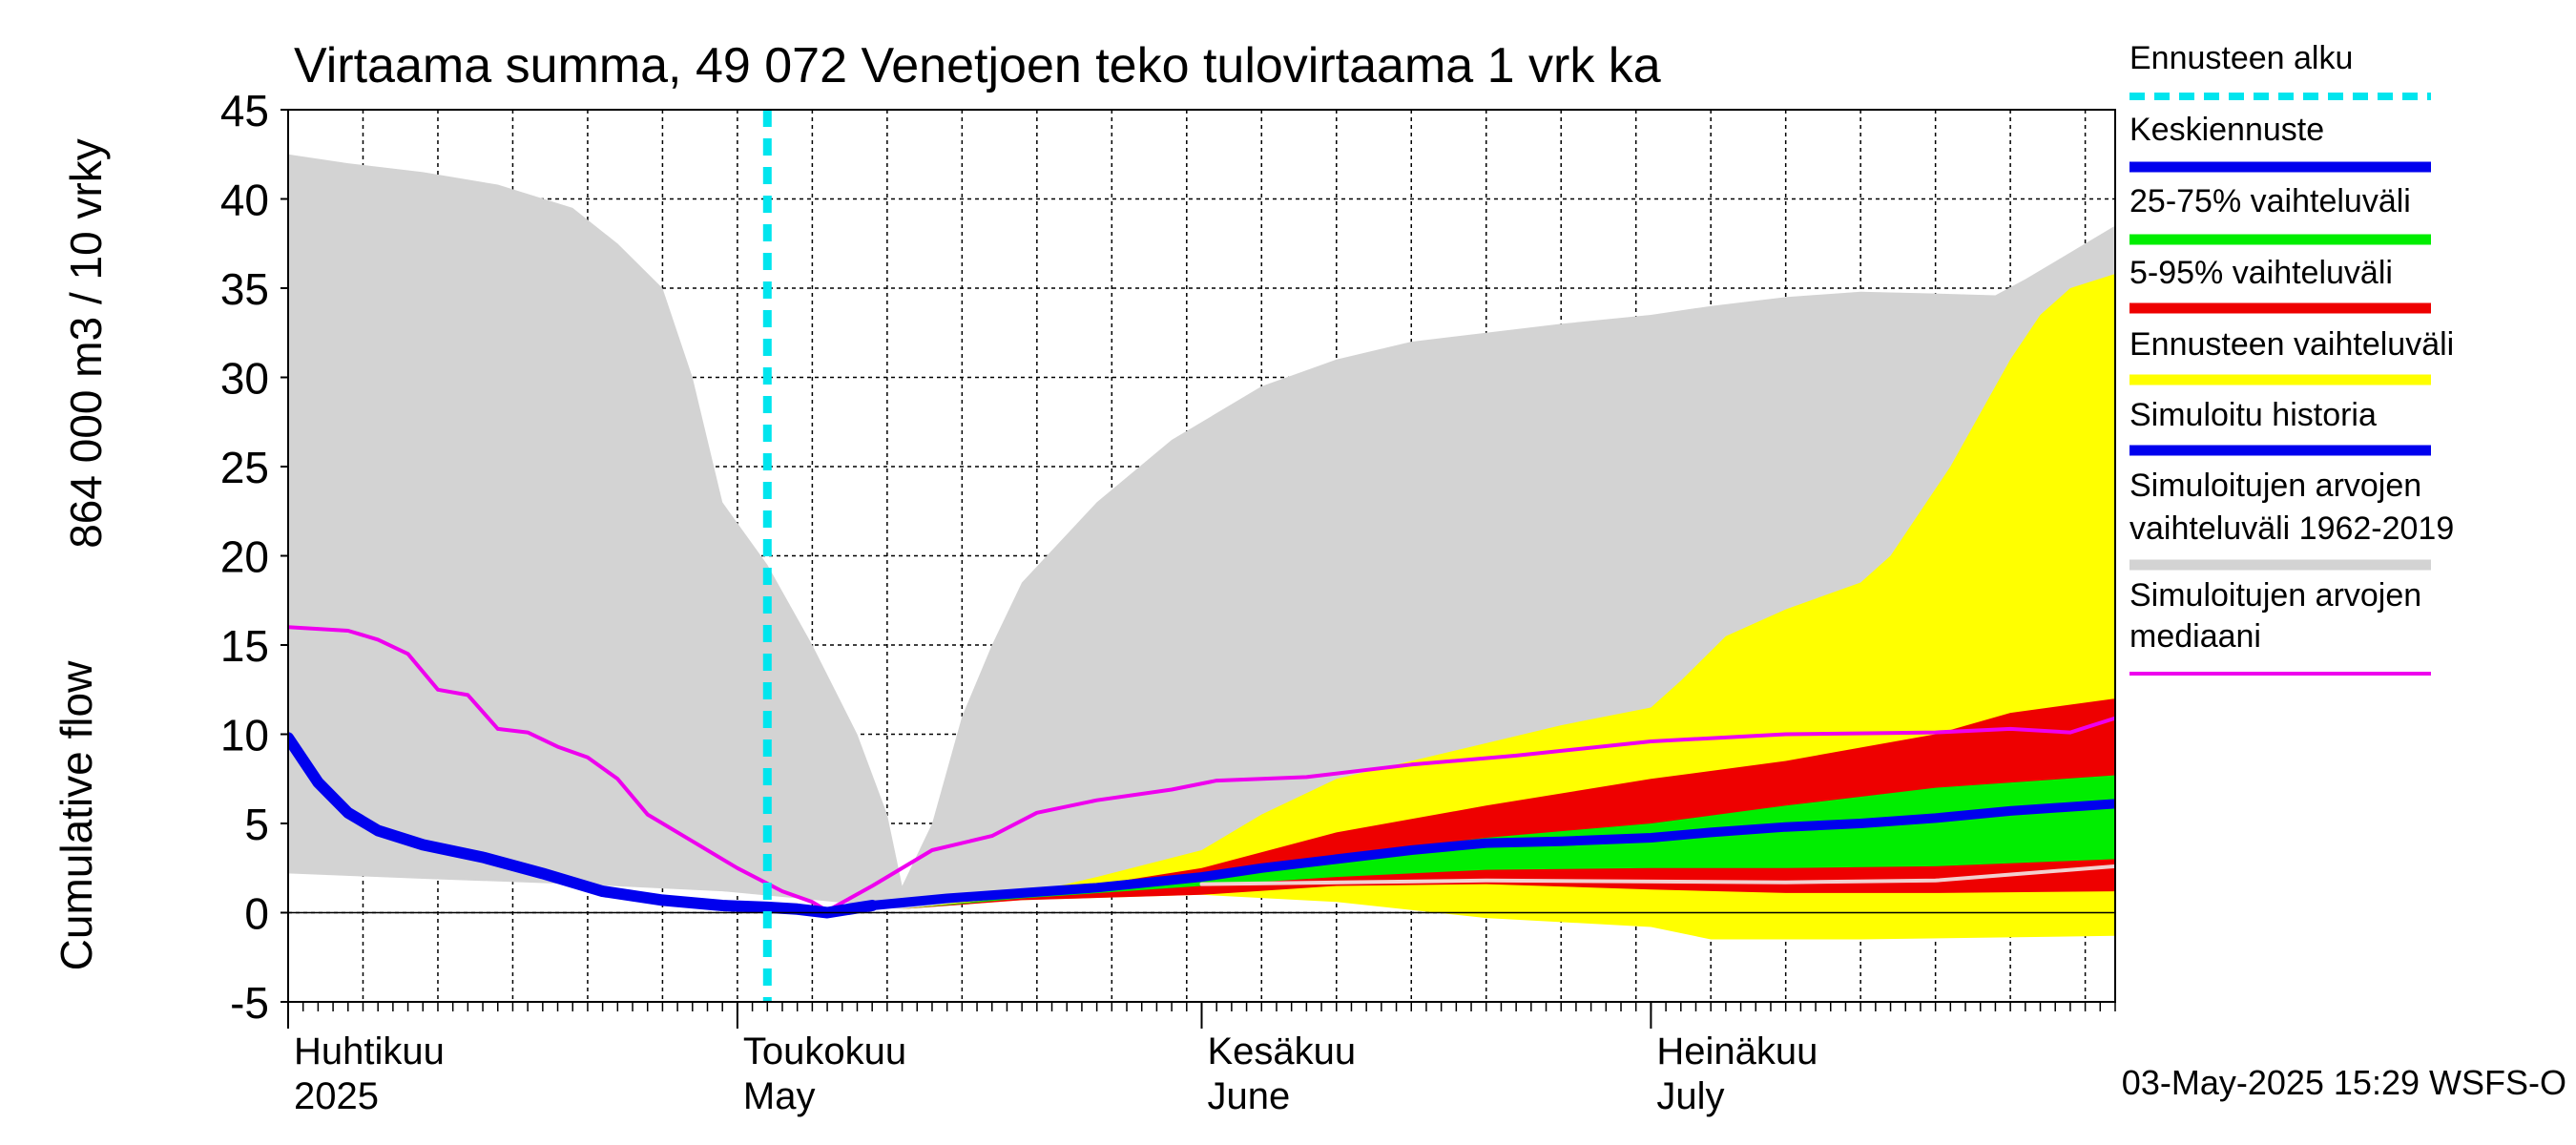 The width and height of the screenshot is (2576, 1145). I want to click on legend-label: mediaani, so click(2195, 637).